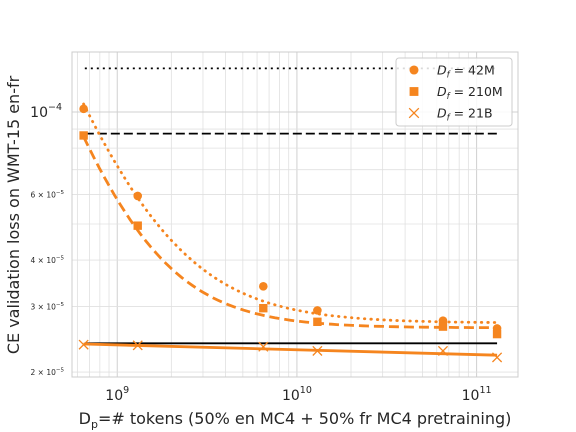  Describe the element at coordinates (477, 394) in the screenshot. I see `x-tick-label: 1011` at that location.